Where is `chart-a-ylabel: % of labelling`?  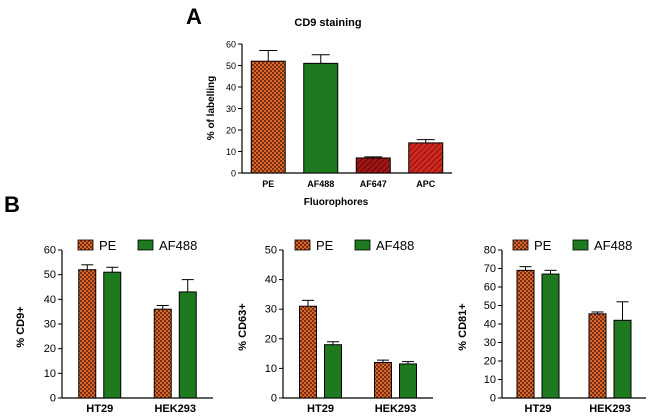
chart-a-ylabel: % of labelling is located at coordinates (211, 108).